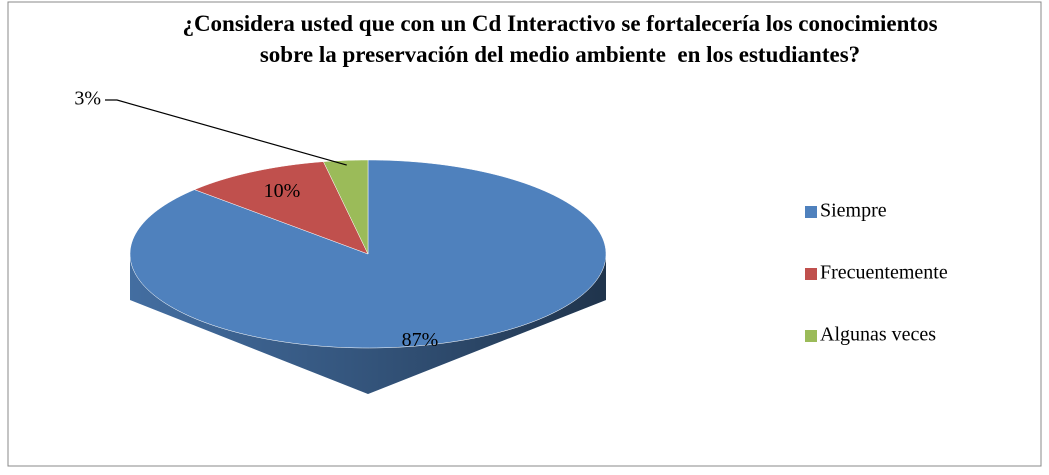  I want to click on leader-line, so click(226, 132).